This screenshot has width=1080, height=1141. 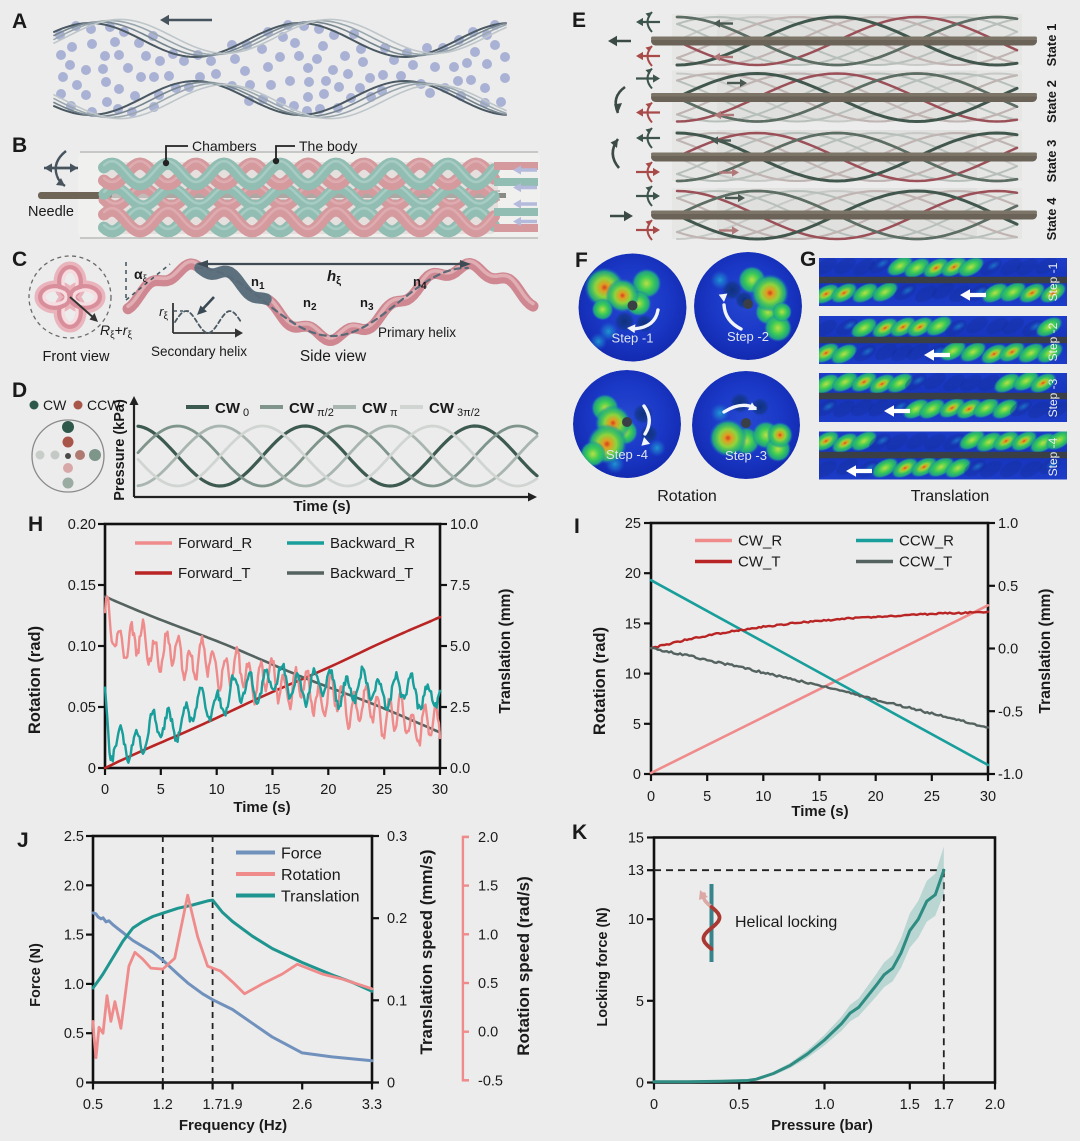 What do you see at coordinates (371, 573) in the screenshot?
I see `svg-text: Backward_T` at bounding box center [371, 573].